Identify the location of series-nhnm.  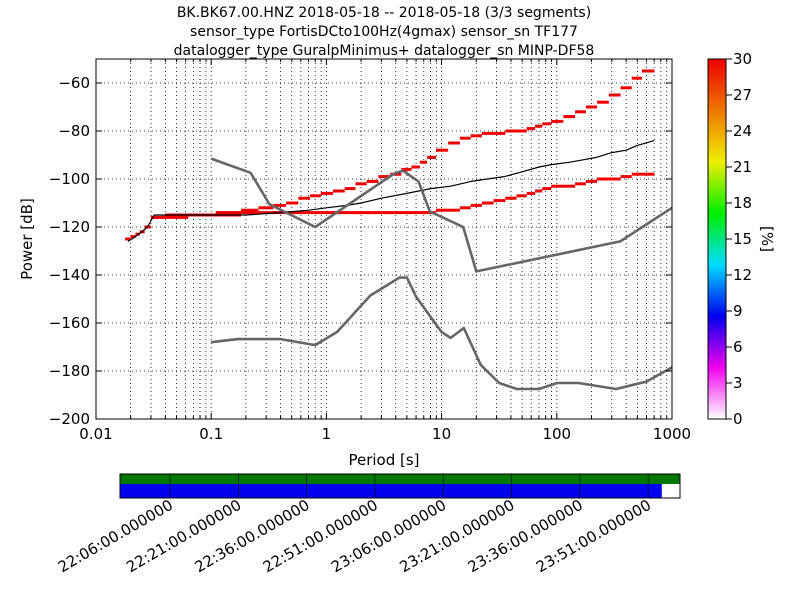
(441, 215).